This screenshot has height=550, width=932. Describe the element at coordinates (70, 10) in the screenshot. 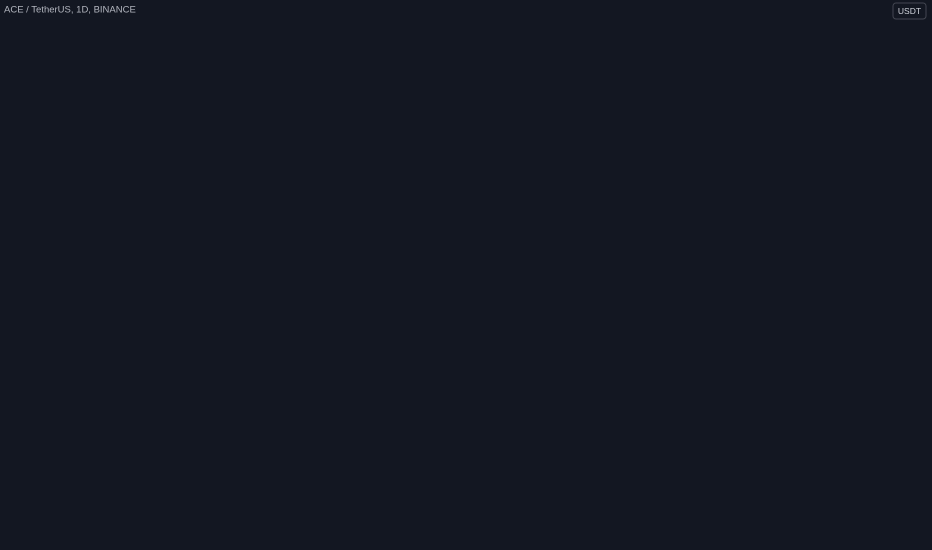

I see `chart-title: ACE / TetherUS, 1D, BINANCE` at that location.